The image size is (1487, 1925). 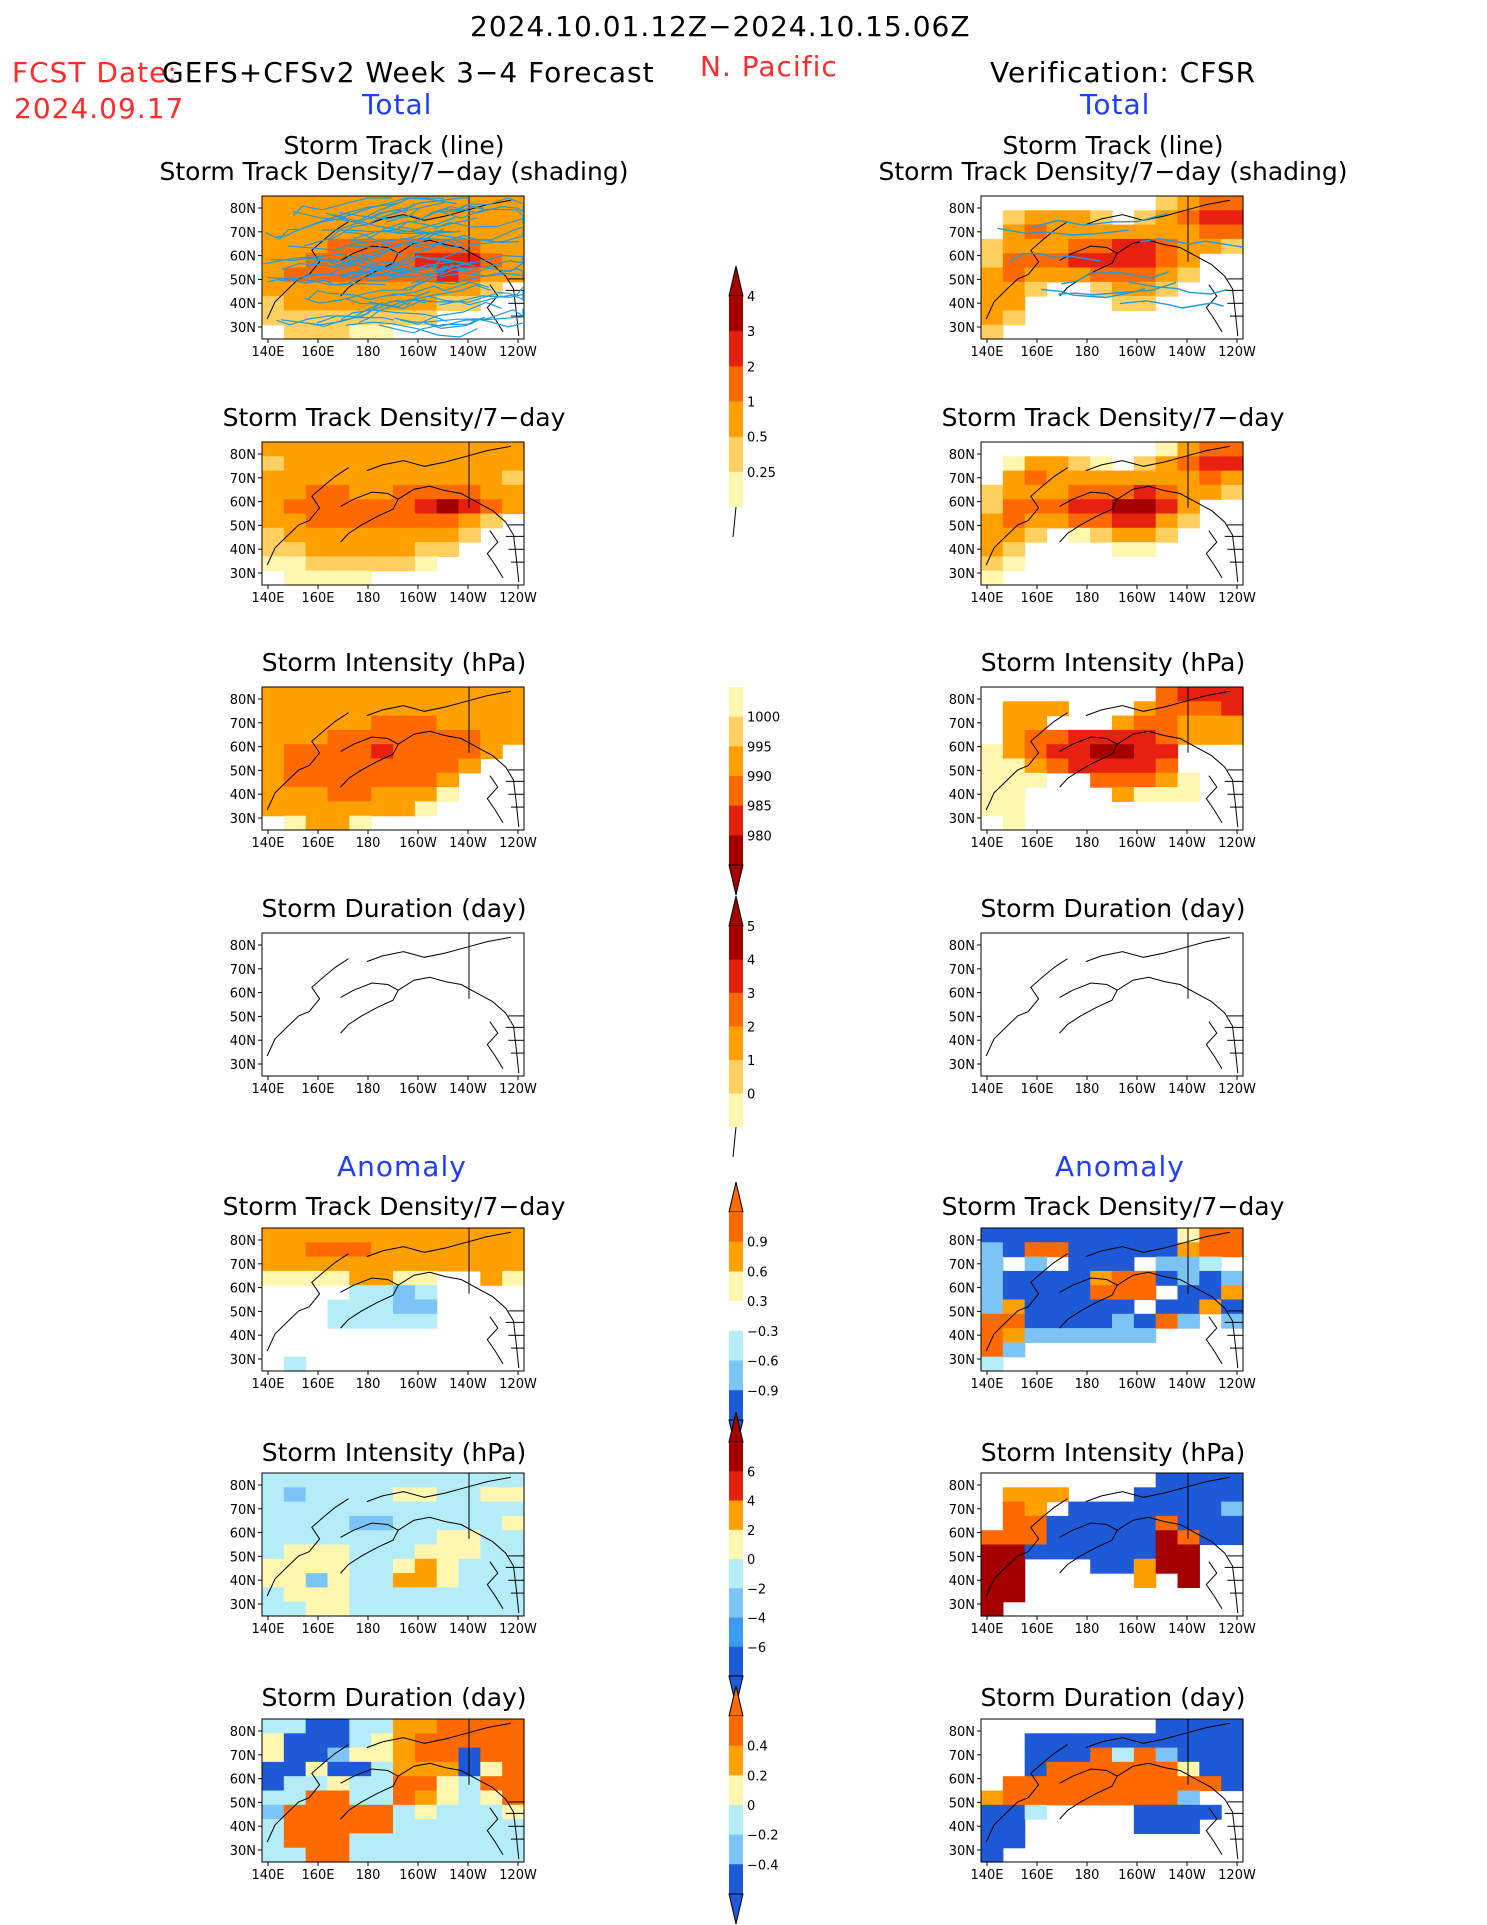 I want to click on x-tick-label: 180, so click(x=368, y=1875).